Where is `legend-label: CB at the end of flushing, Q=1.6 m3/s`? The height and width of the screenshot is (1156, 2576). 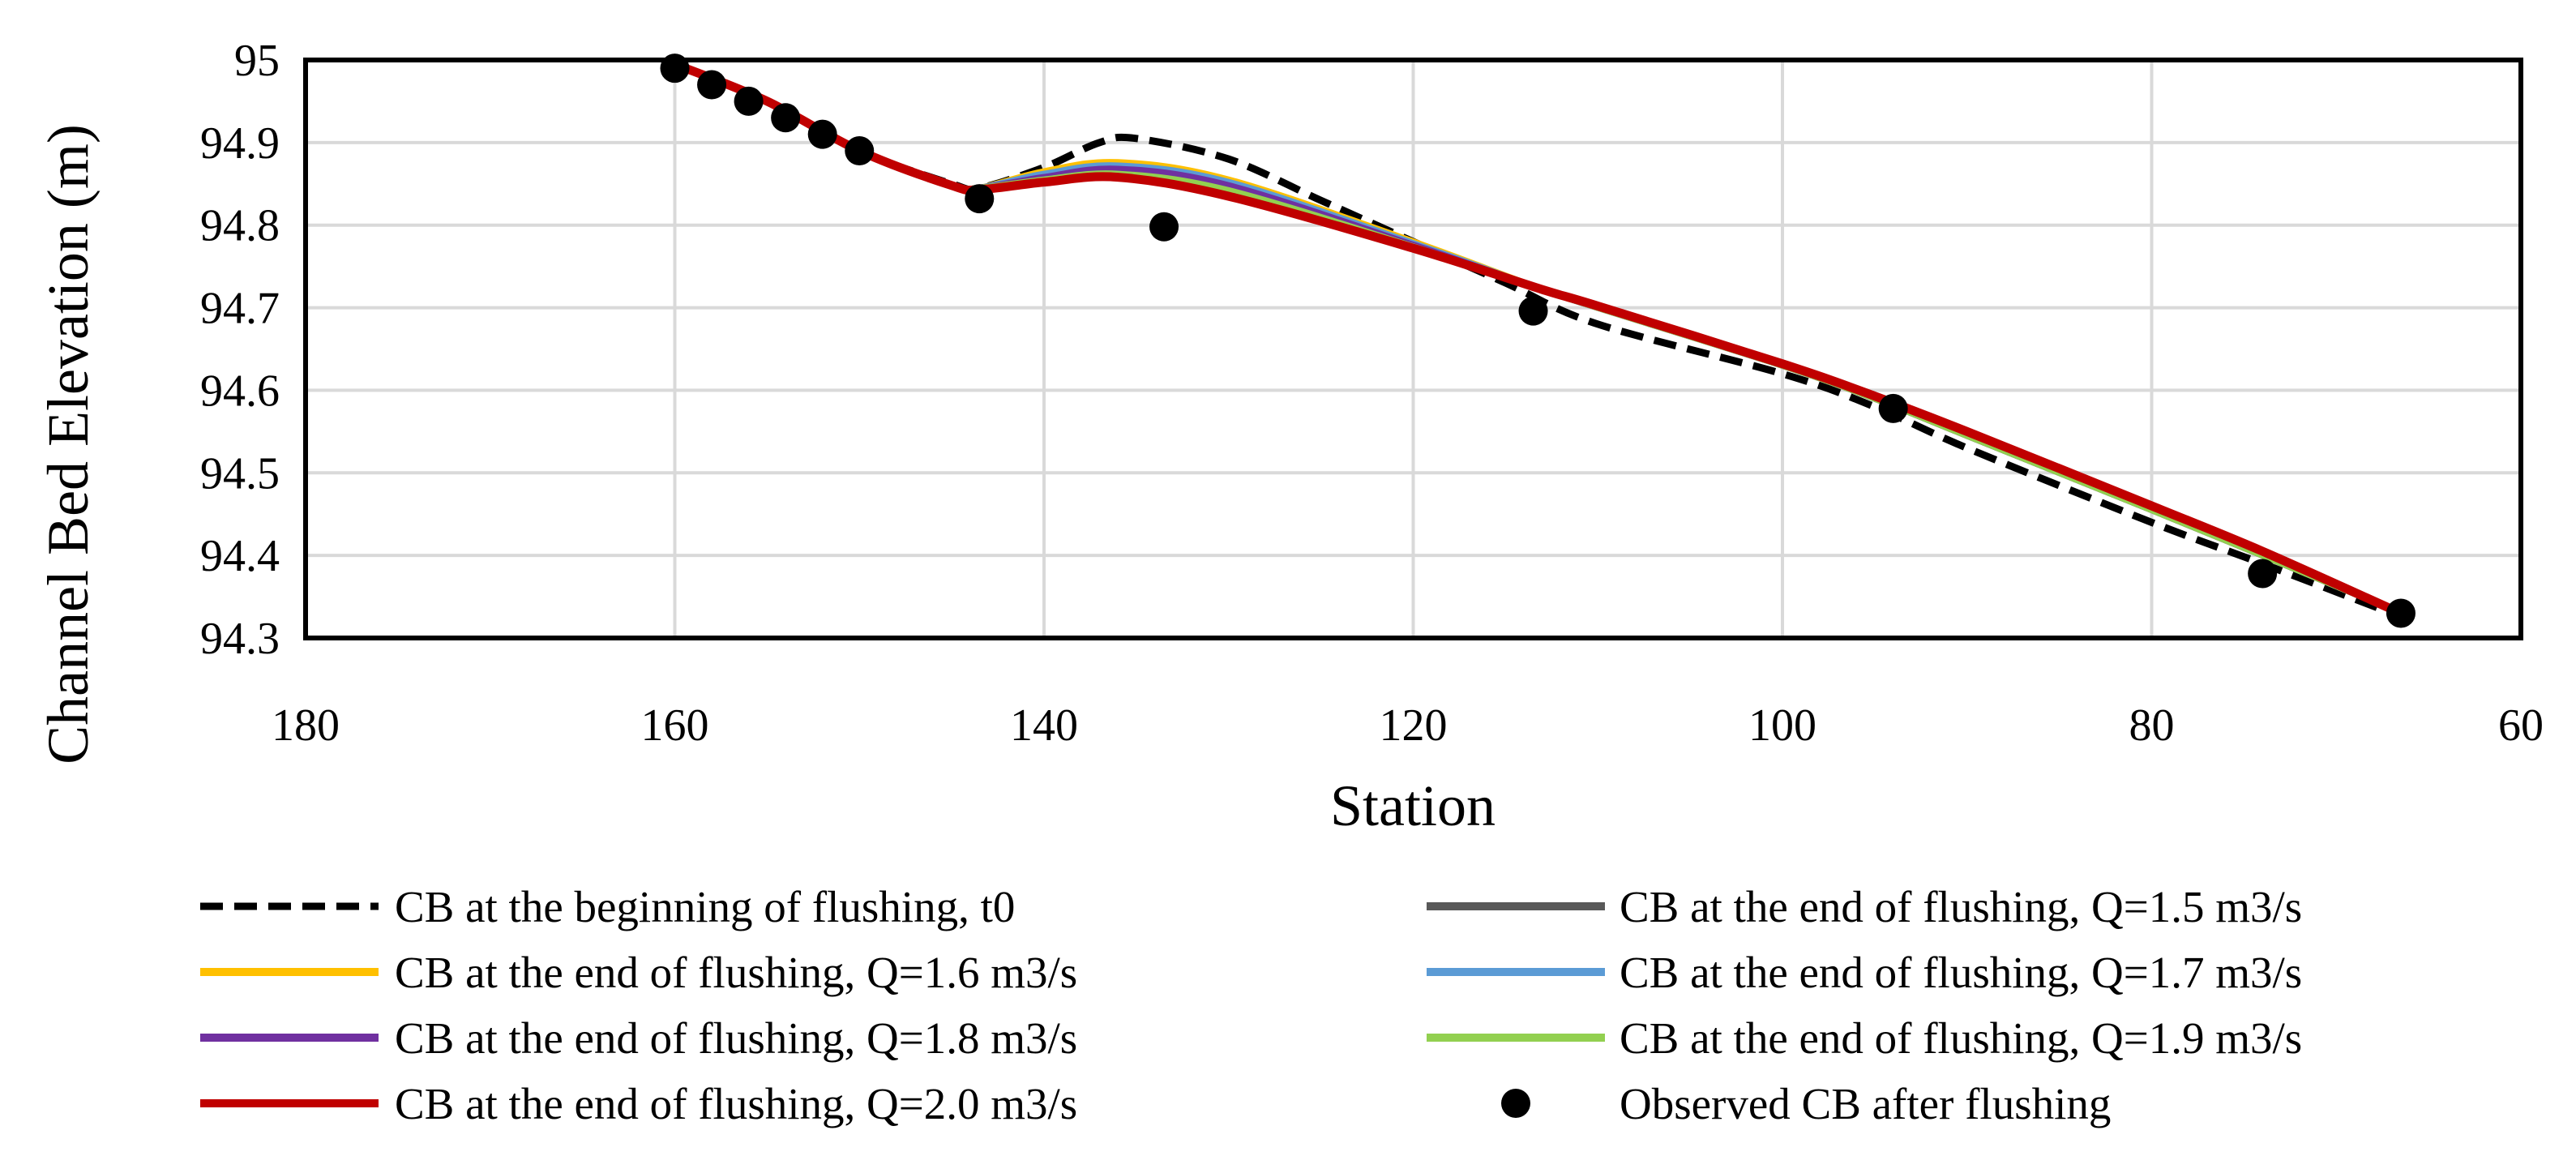 legend-label: CB at the end of flushing, Q=1.6 m3/s is located at coordinates (736, 972).